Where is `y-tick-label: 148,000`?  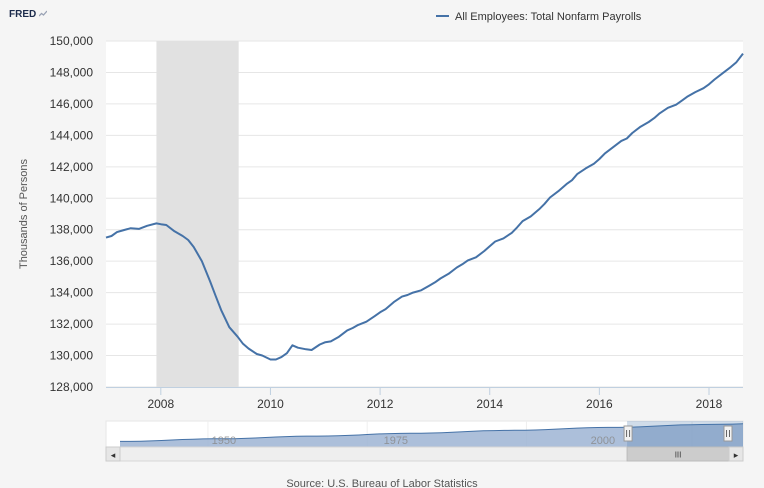
y-tick-label: 148,000 is located at coordinates (72, 72).